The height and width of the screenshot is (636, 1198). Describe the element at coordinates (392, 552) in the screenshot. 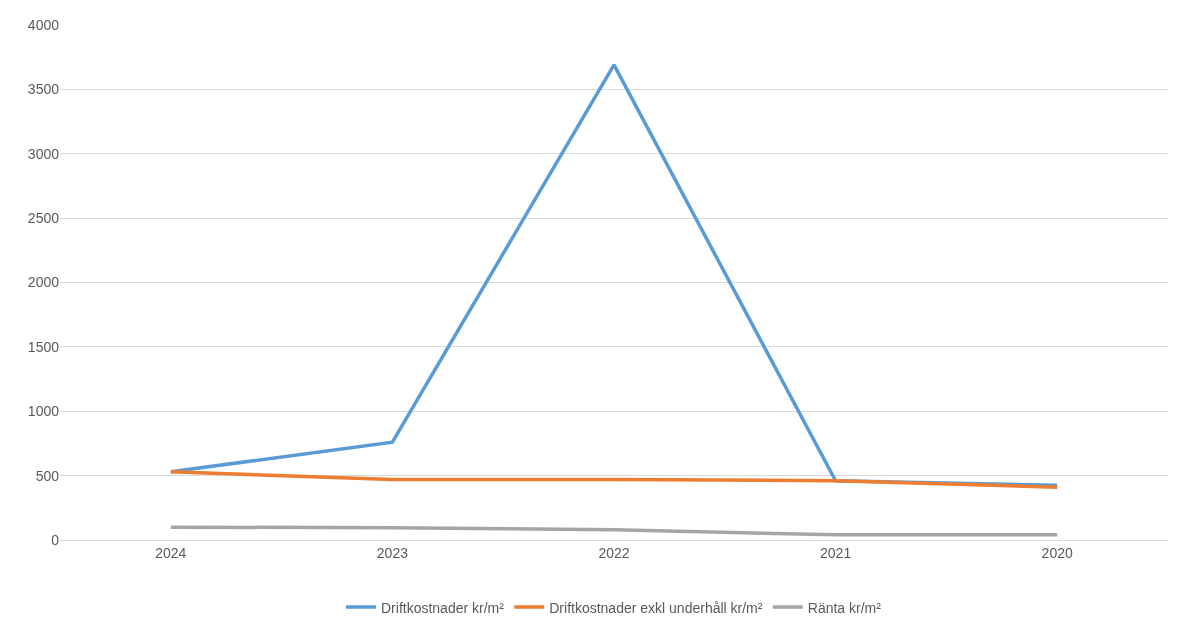

I see `x-tick-label: 2023` at that location.